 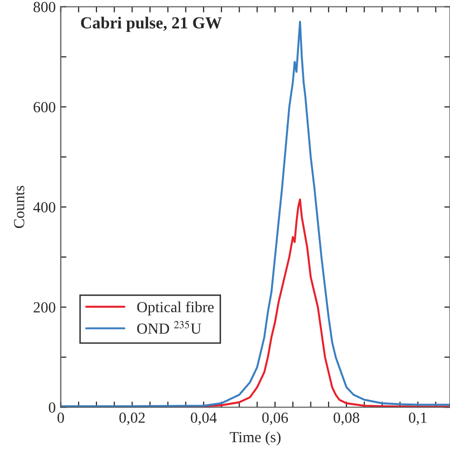 I want to click on y-tick-label: 600, so click(x=45, y=107).